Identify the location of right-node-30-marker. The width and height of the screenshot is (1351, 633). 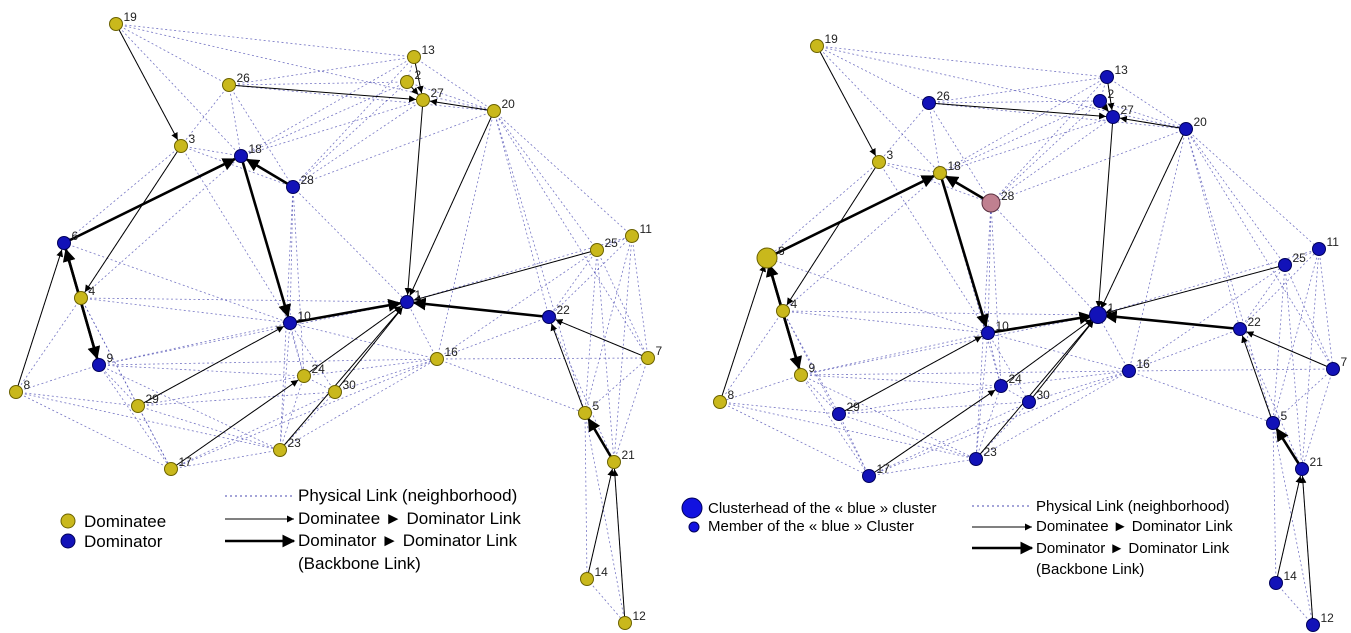
(1029, 402).